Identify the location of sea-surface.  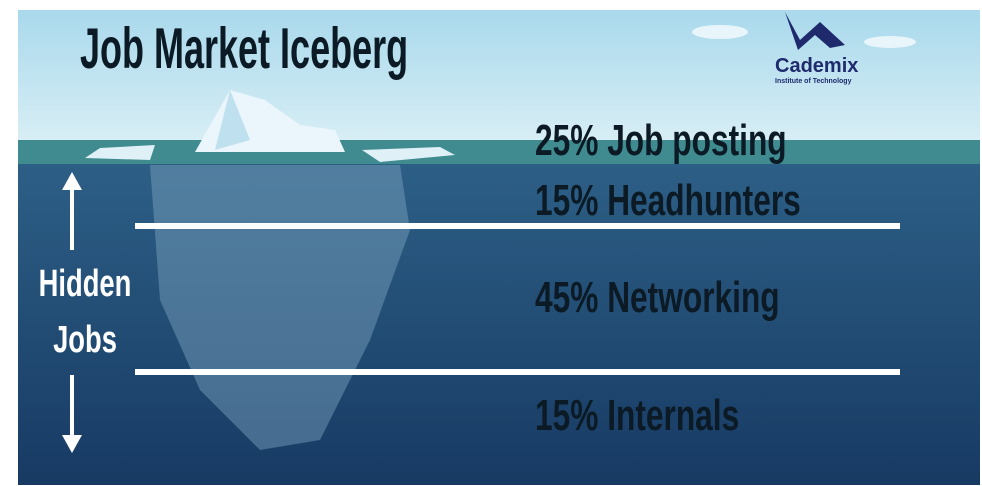
(499, 153).